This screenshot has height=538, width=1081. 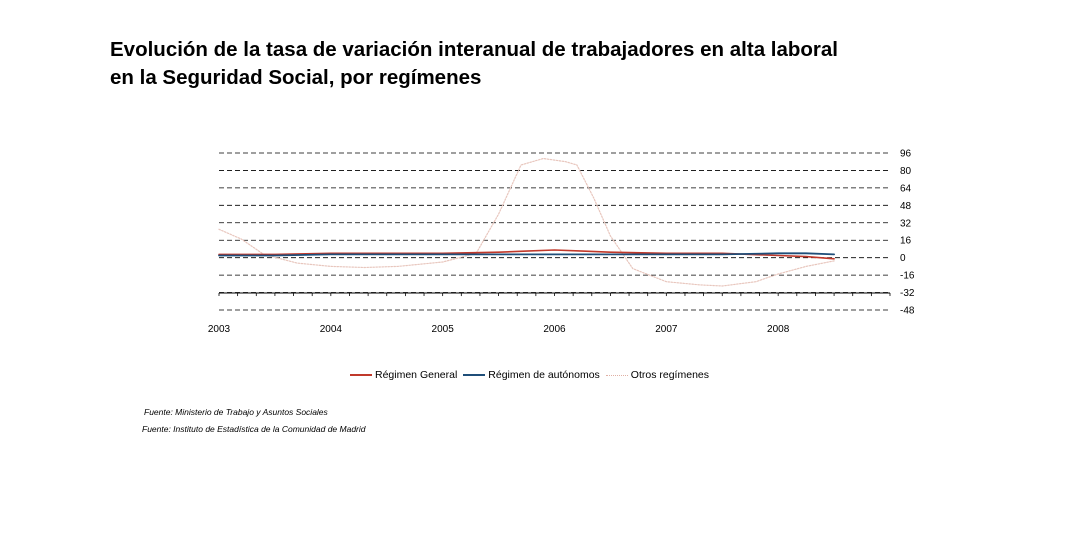 I want to click on y-tick-label: 64, so click(x=906, y=188).